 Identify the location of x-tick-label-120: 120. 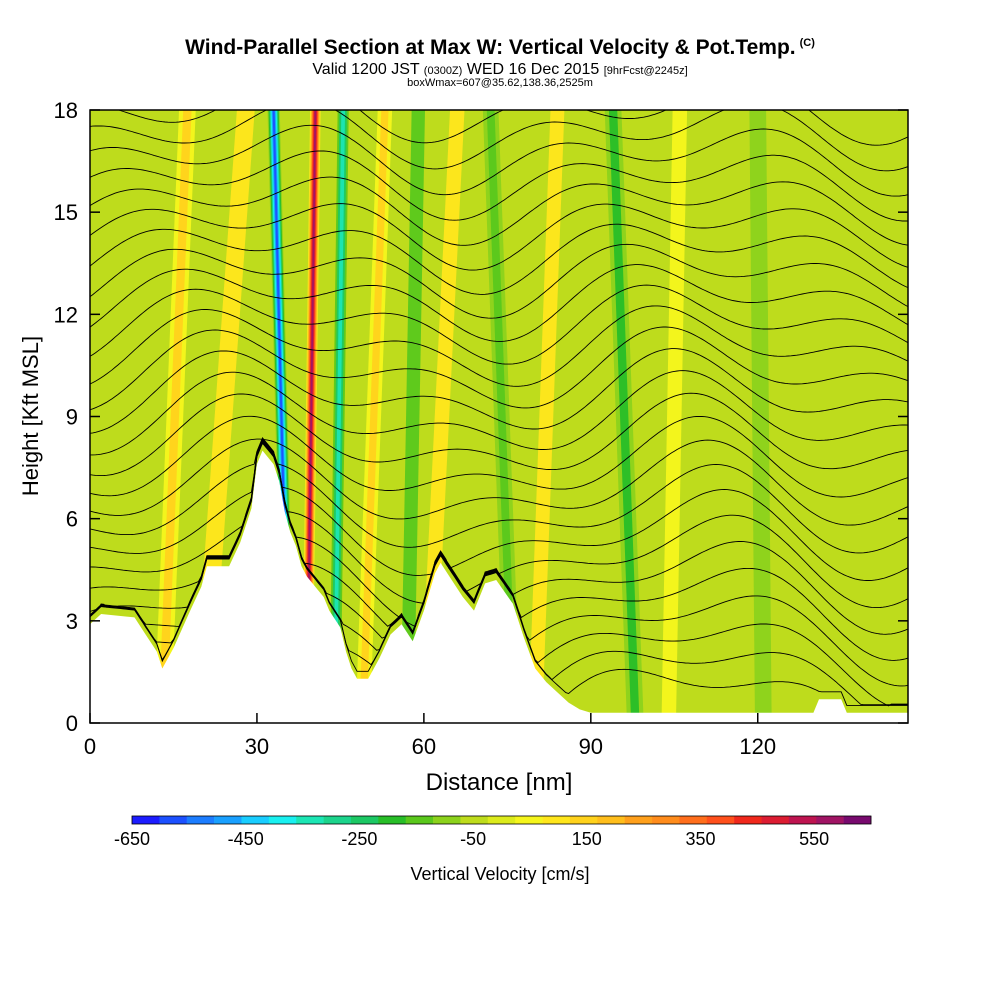
(757, 746).